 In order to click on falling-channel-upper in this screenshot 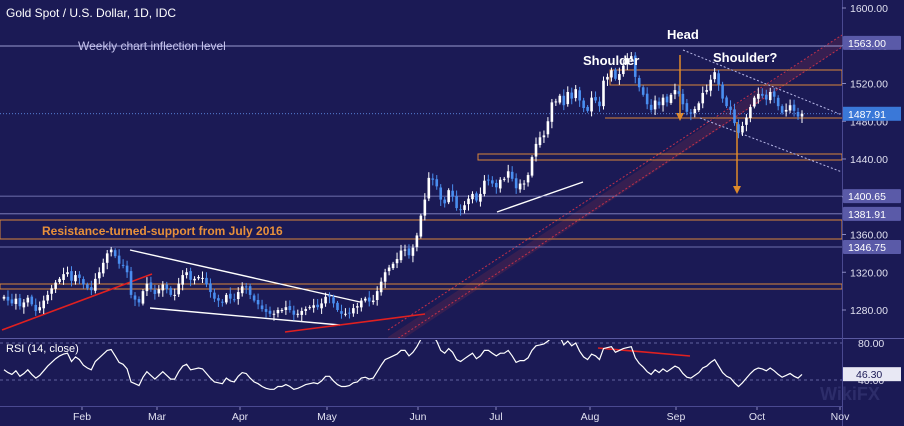, I will do `click(762, 82)`.